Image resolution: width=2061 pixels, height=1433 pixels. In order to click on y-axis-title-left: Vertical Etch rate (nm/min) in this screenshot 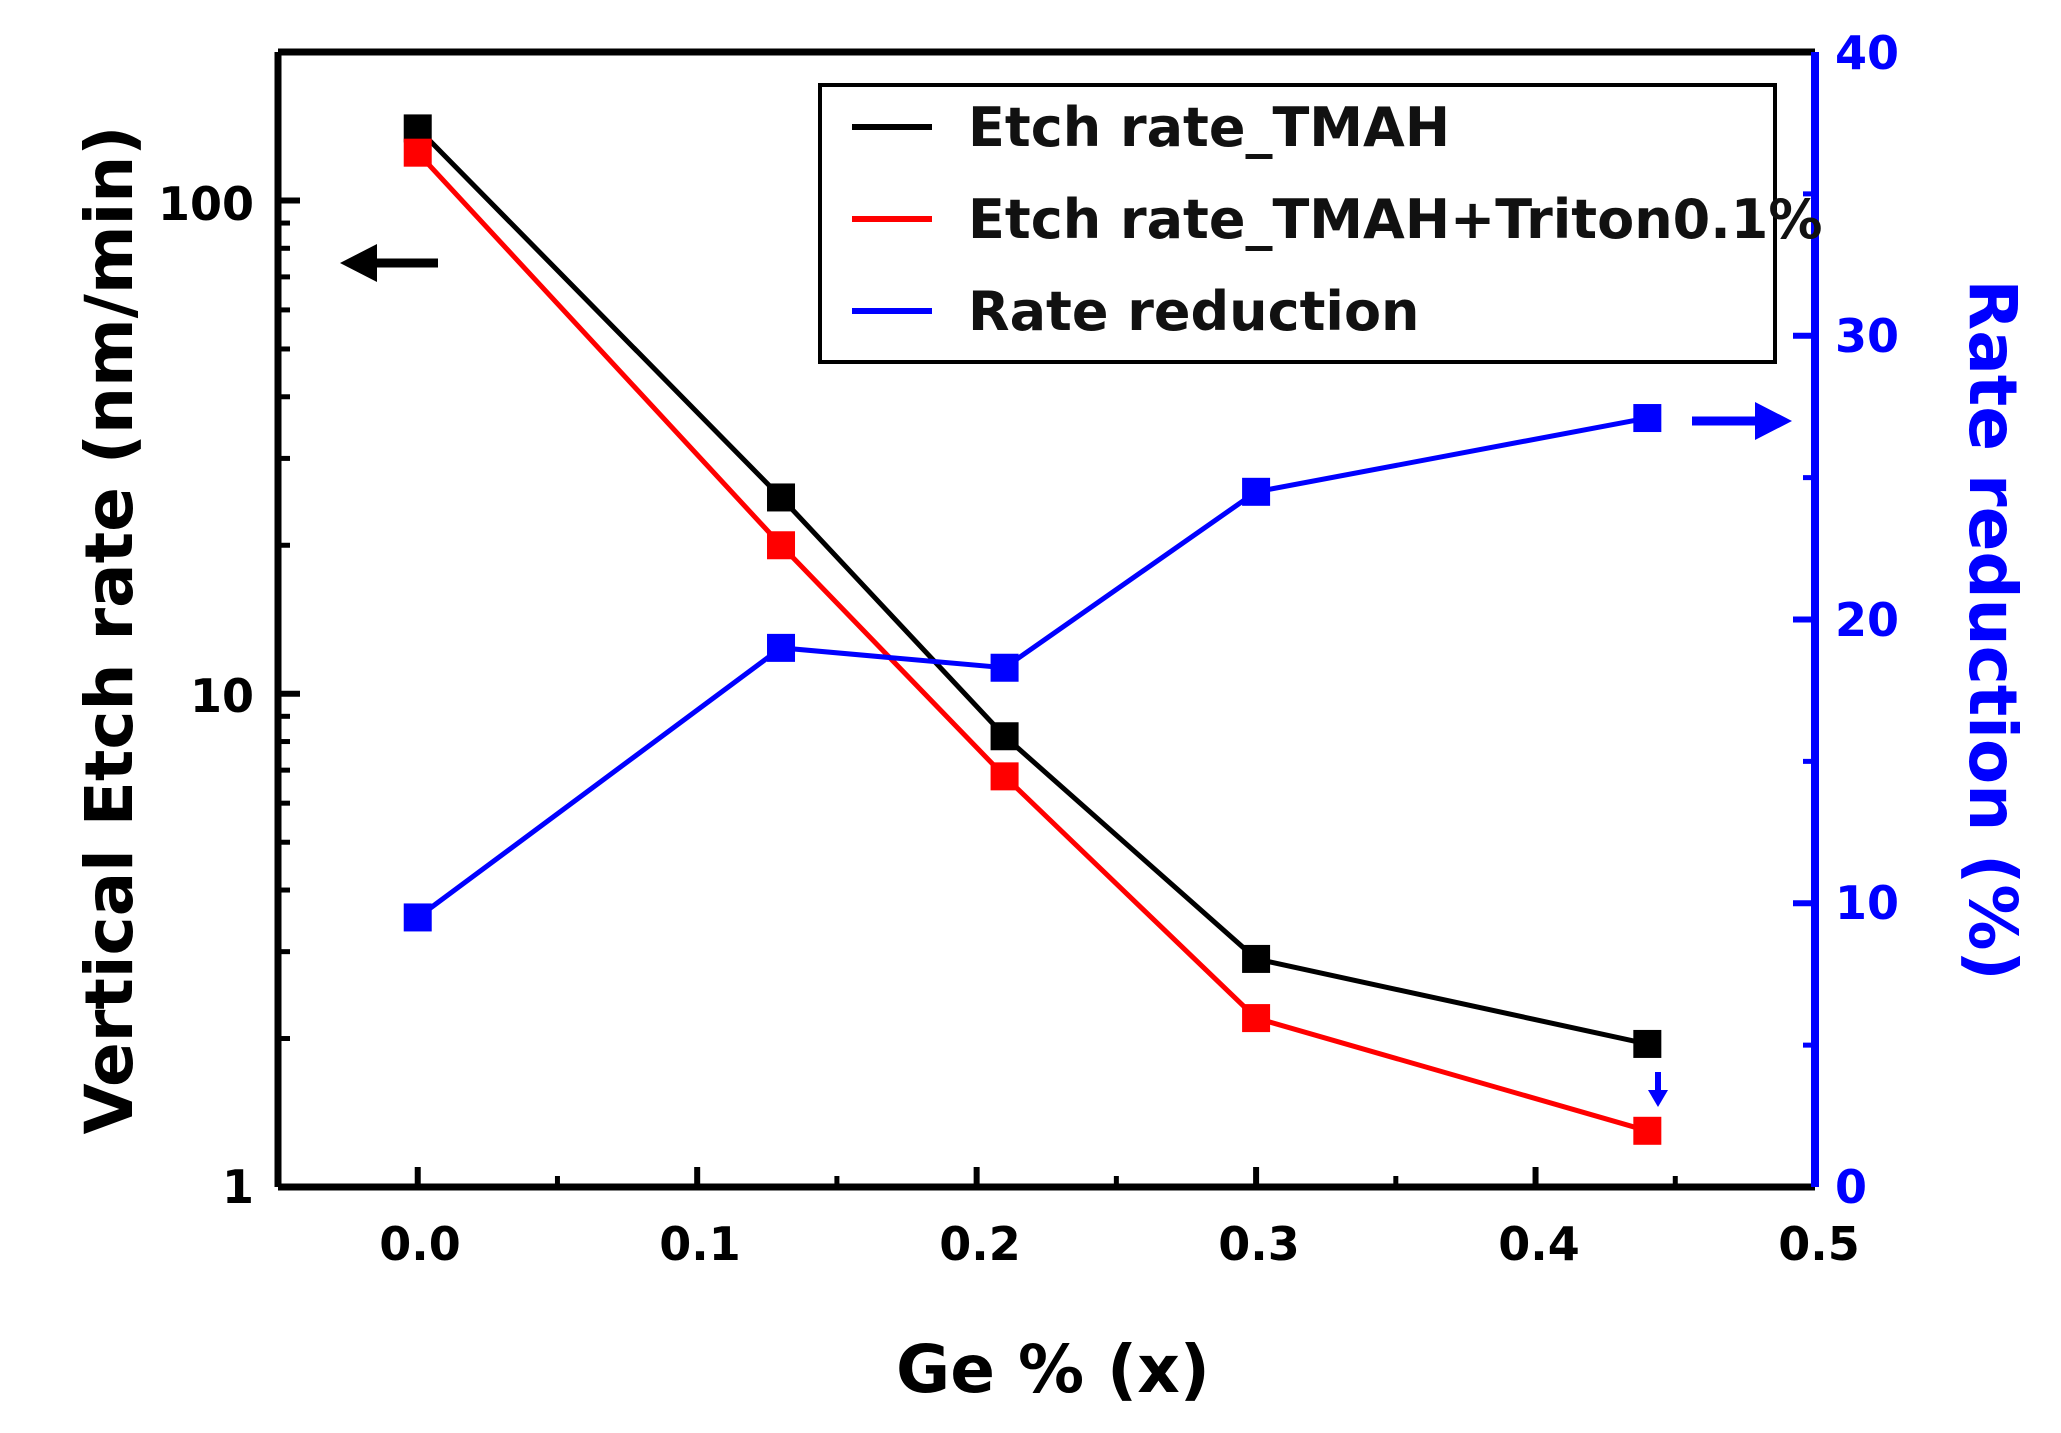, I will do `click(109, 630)`.